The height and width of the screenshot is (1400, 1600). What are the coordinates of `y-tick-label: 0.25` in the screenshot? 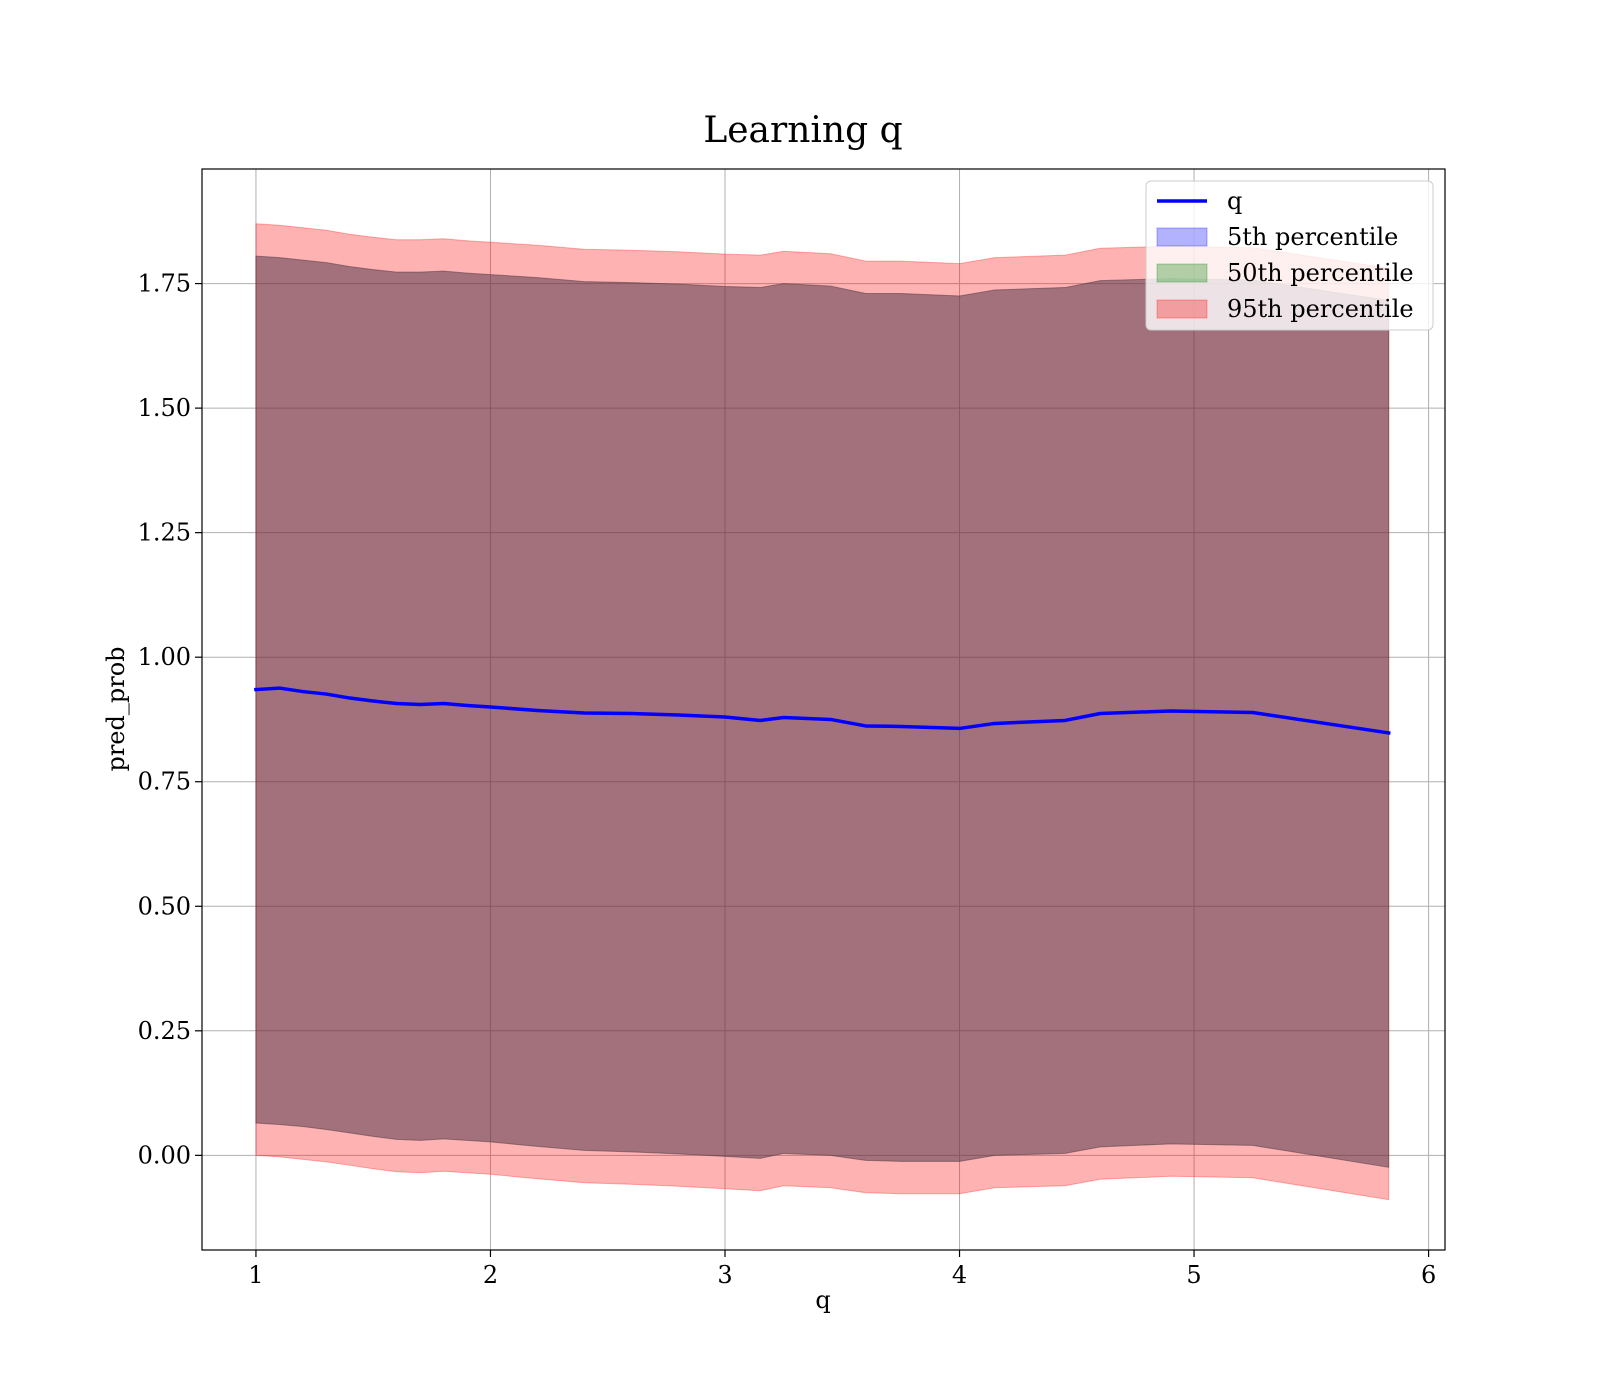 It's located at (164, 1031).